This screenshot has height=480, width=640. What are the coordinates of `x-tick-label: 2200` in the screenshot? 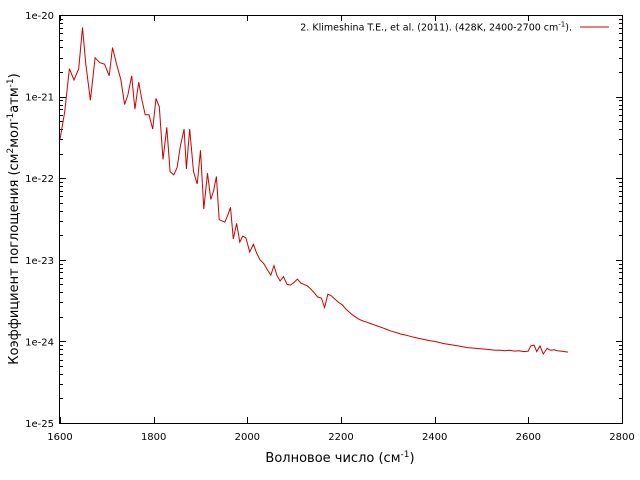 It's located at (340, 437).